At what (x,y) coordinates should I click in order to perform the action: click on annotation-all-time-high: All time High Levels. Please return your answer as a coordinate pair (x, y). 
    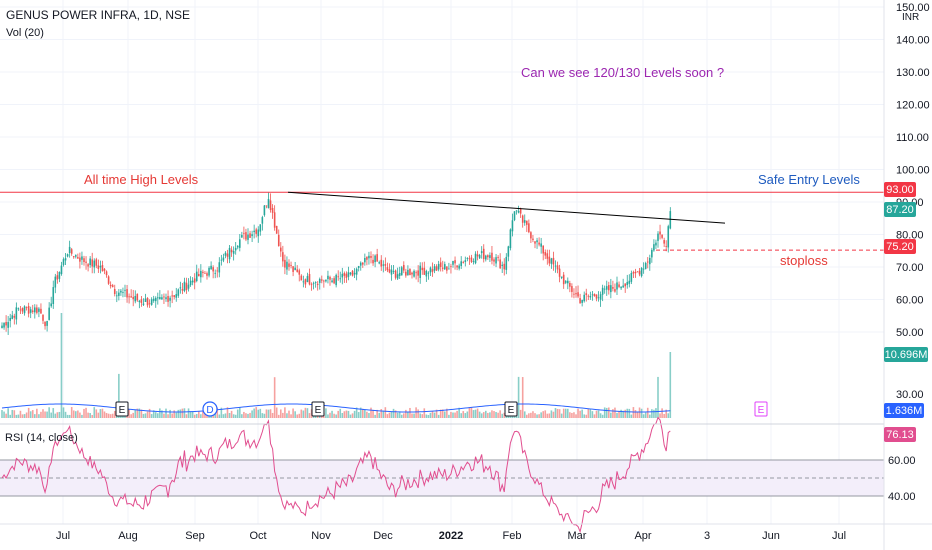
    Looking at the image, I should click on (141, 179).